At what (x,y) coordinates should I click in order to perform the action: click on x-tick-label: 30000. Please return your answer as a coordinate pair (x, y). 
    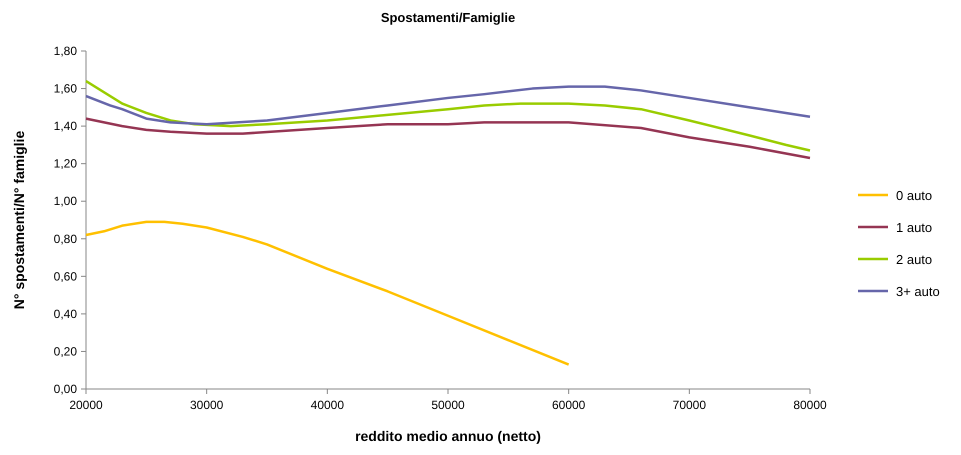
    Looking at the image, I should click on (207, 405).